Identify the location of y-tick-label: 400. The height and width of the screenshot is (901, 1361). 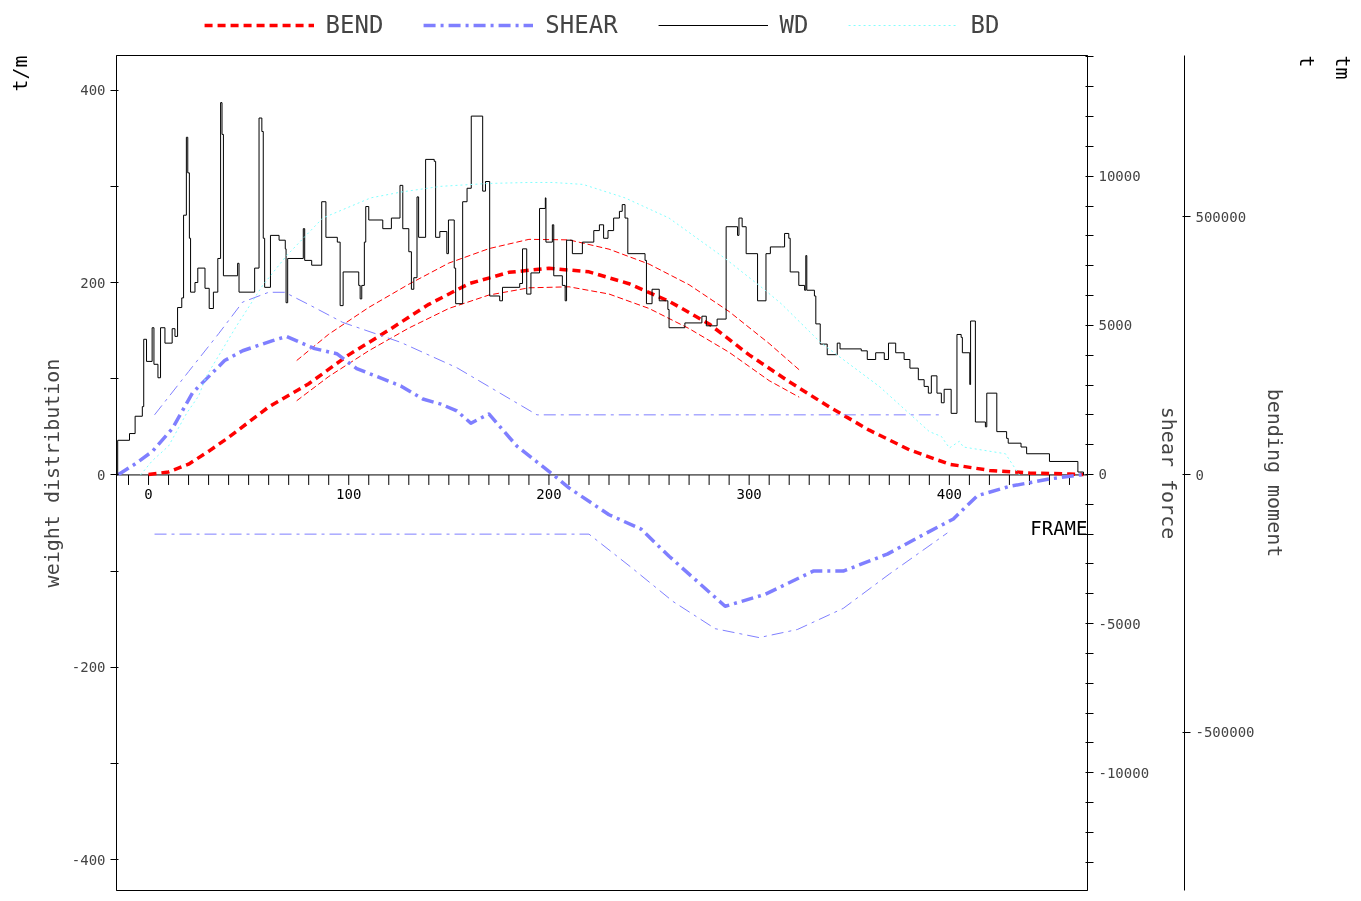
(93, 90).